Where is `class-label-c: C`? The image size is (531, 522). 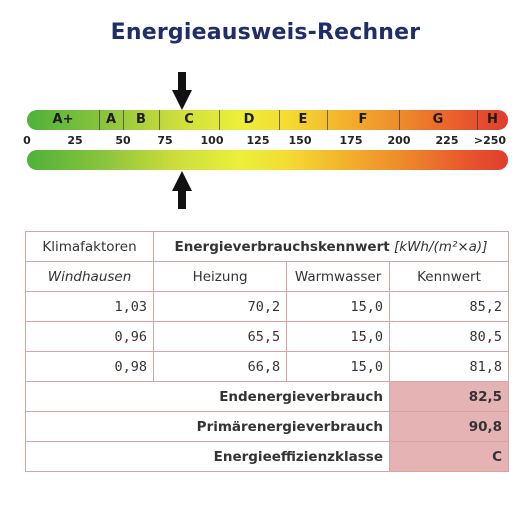
class-label-c: C is located at coordinates (189, 119).